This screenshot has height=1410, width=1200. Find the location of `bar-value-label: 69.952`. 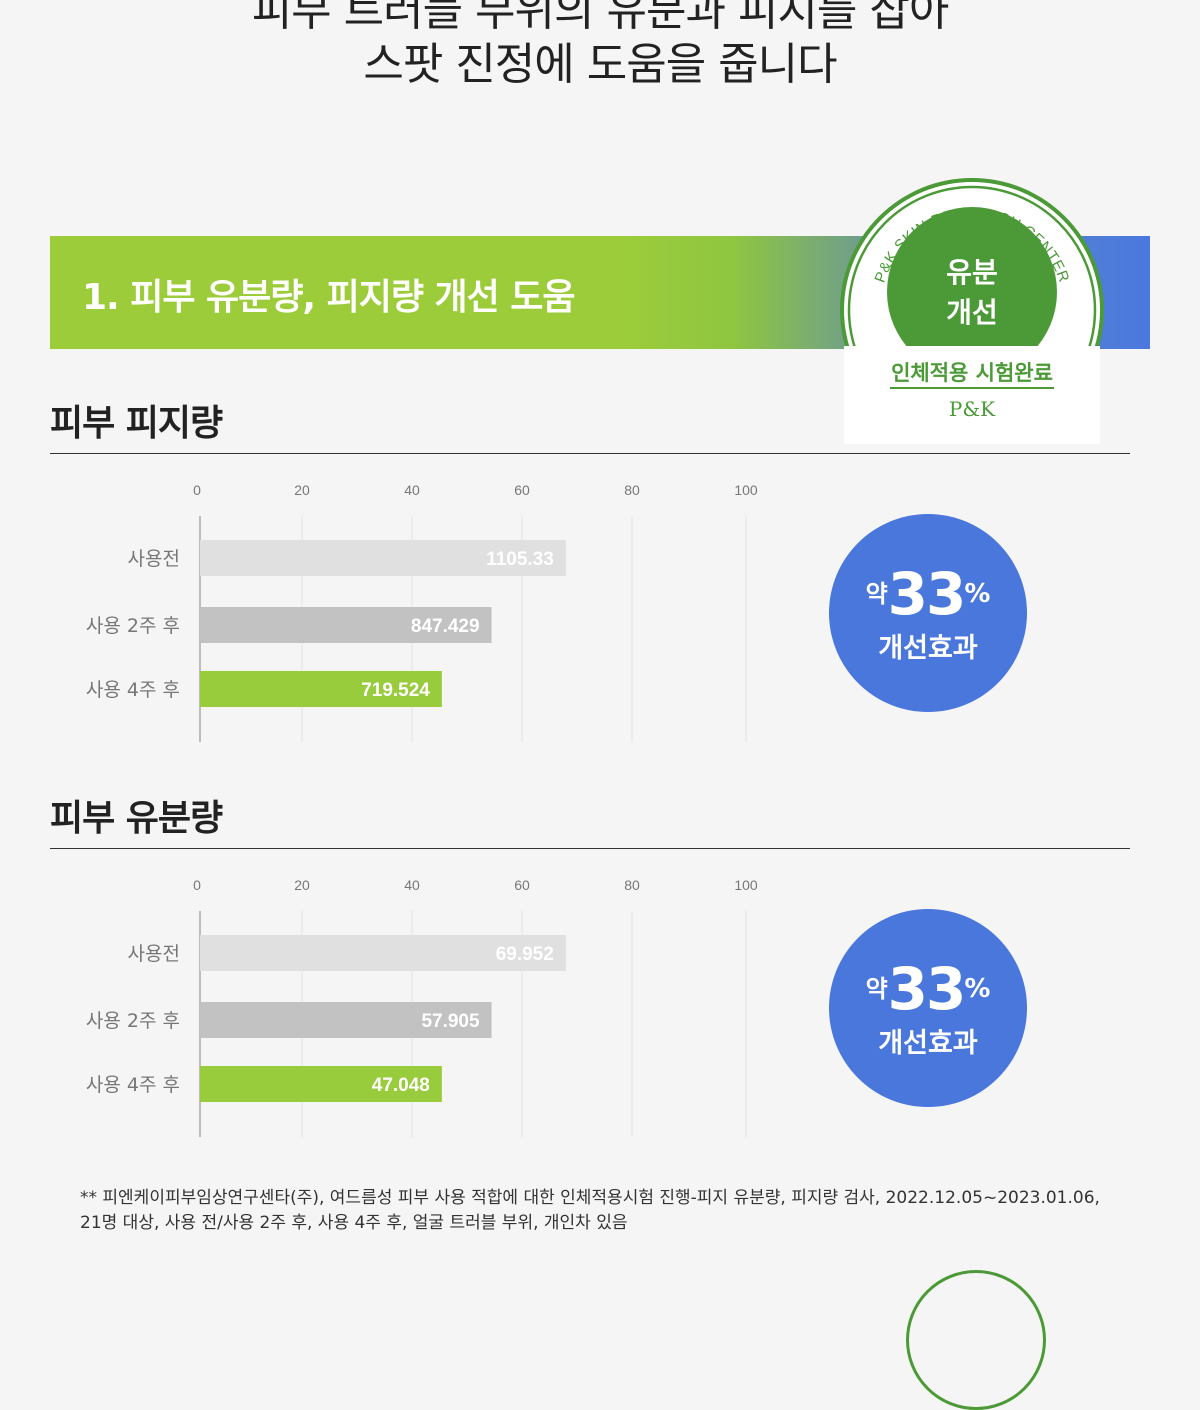

bar-value-label: 69.952 is located at coordinates (525, 954).